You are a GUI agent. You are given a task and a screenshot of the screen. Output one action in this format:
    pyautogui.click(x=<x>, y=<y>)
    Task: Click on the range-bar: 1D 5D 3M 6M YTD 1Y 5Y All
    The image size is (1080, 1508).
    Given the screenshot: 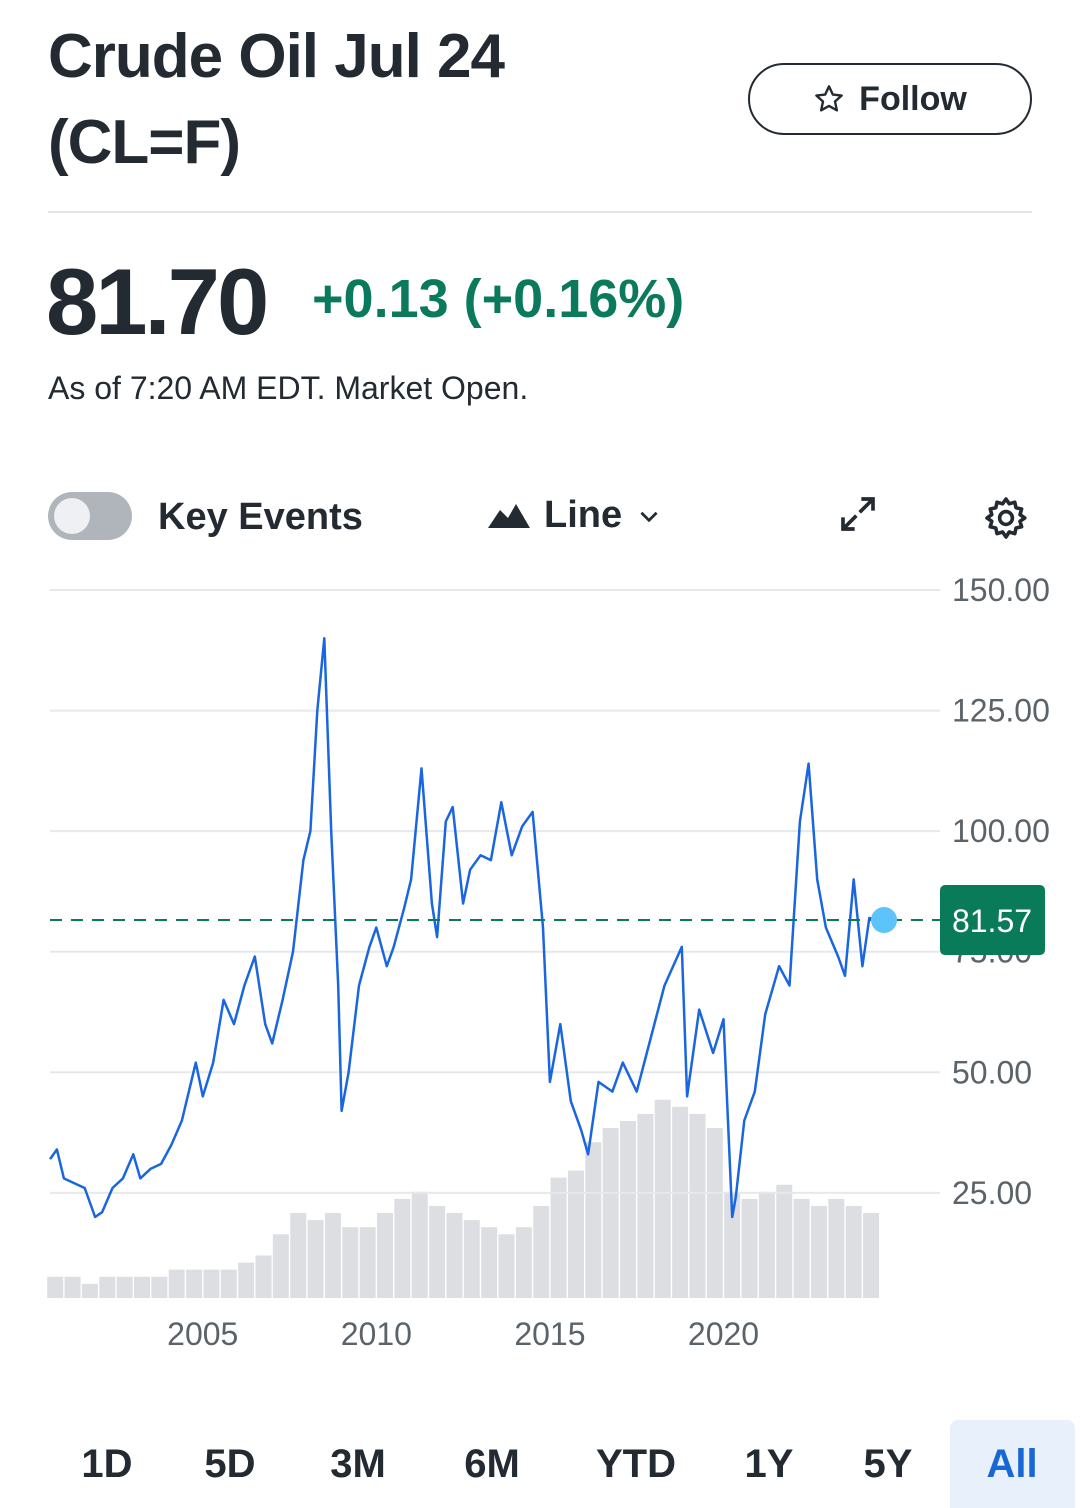 What is the action you would take?
    pyautogui.click(x=540, y=1464)
    